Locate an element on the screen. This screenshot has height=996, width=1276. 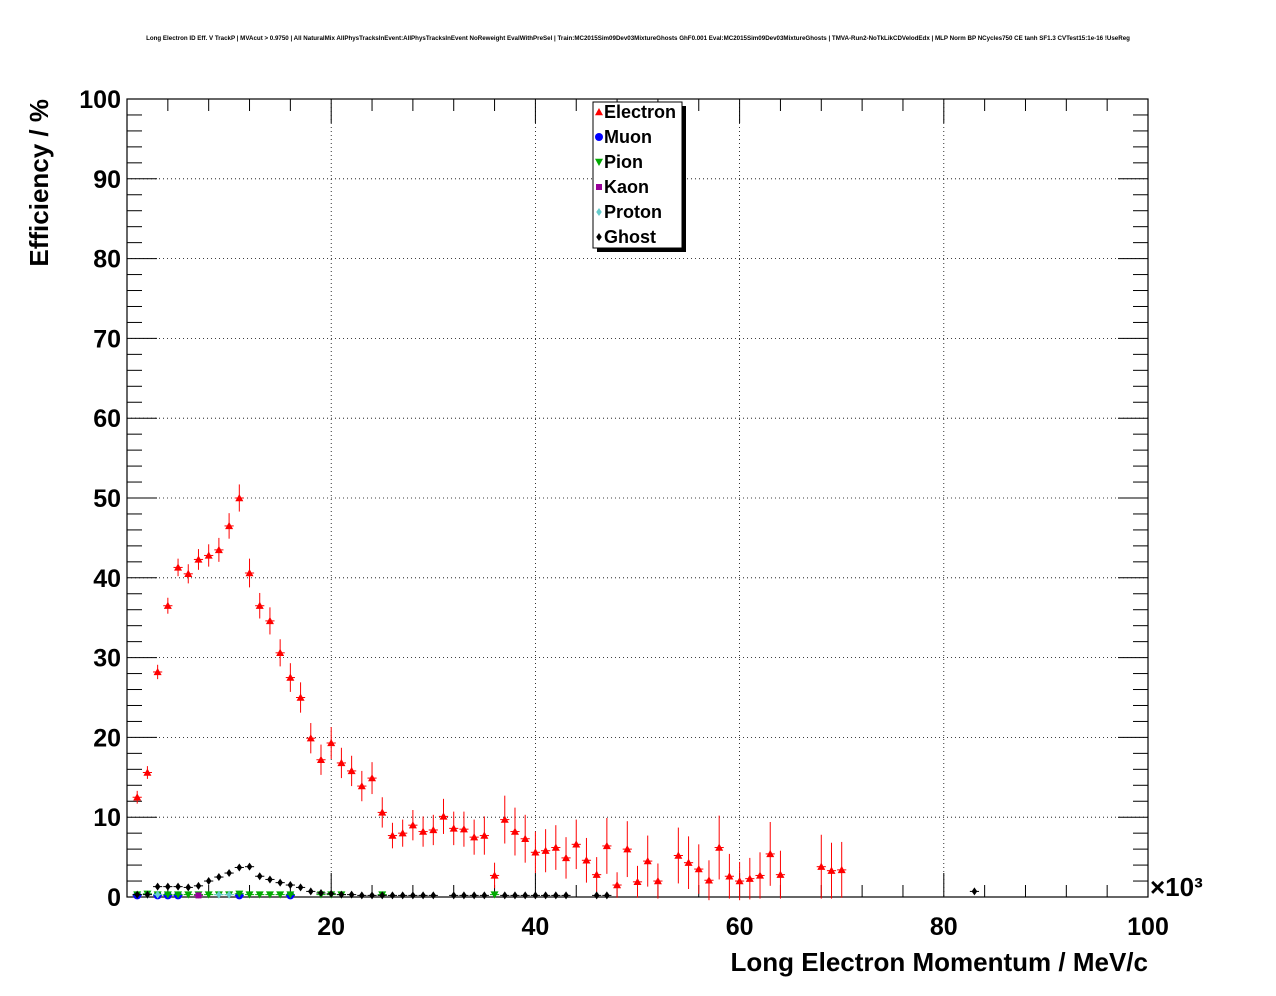
y-tick-label: 100 is located at coordinates (100, 100).